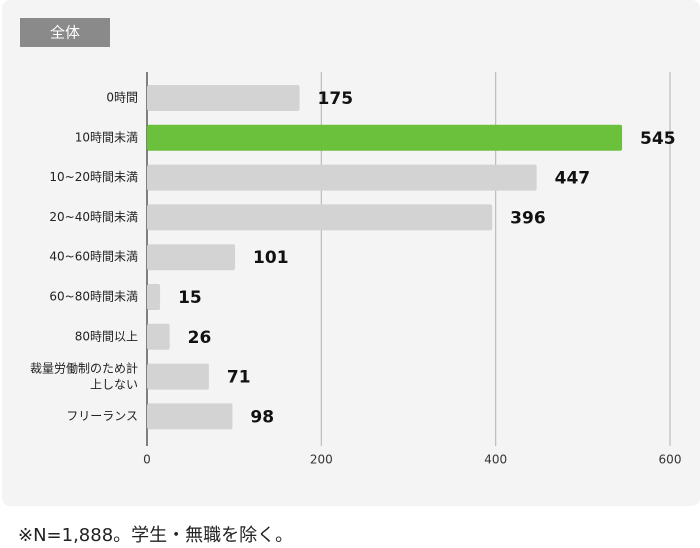  What do you see at coordinates (495, 460) in the screenshot?
I see `x-tick-label: 400` at bounding box center [495, 460].